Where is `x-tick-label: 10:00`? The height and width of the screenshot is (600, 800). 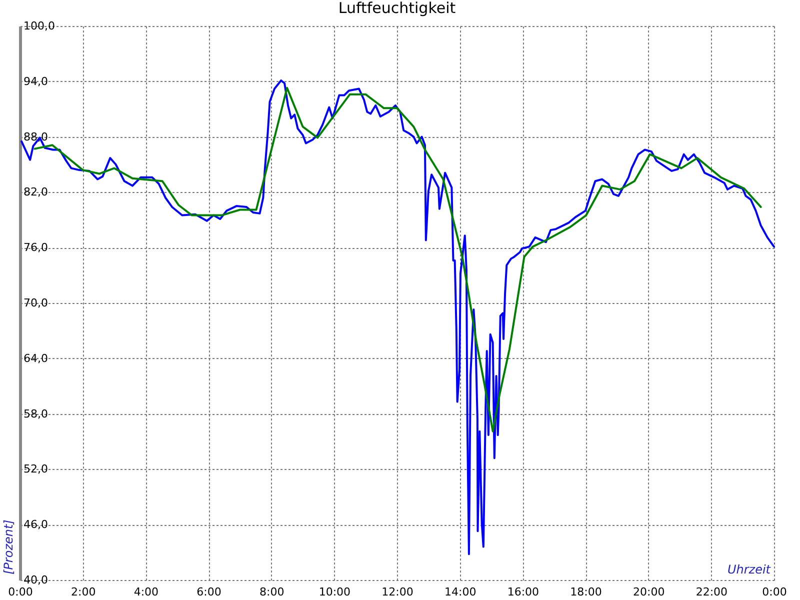
x-tick-label: 10:00 is located at coordinates (334, 592).